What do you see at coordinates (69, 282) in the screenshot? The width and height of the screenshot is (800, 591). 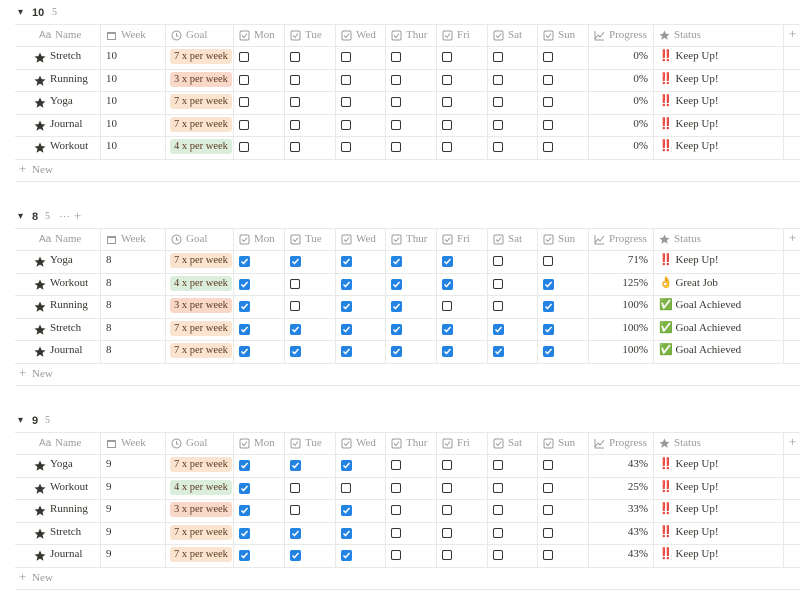 I see `row-name: Workout` at bounding box center [69, 282].